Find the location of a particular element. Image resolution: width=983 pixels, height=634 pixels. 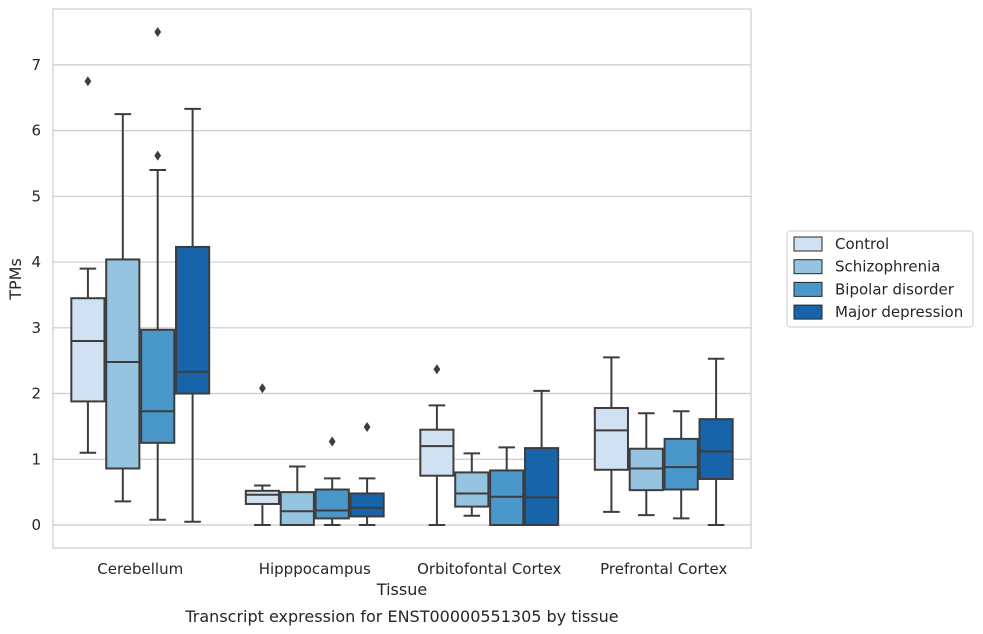

legend-label: Bipolar disorder is located at coordinates (895, 289).